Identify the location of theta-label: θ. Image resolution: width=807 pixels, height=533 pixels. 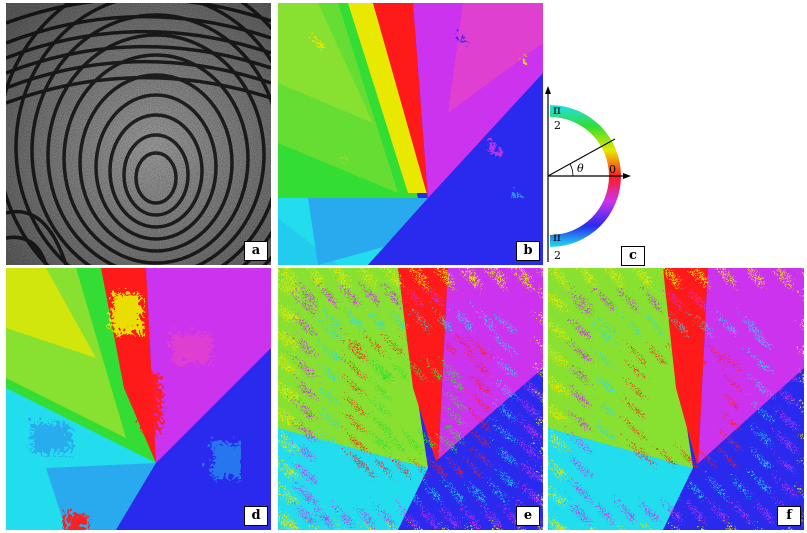
(580, 168).